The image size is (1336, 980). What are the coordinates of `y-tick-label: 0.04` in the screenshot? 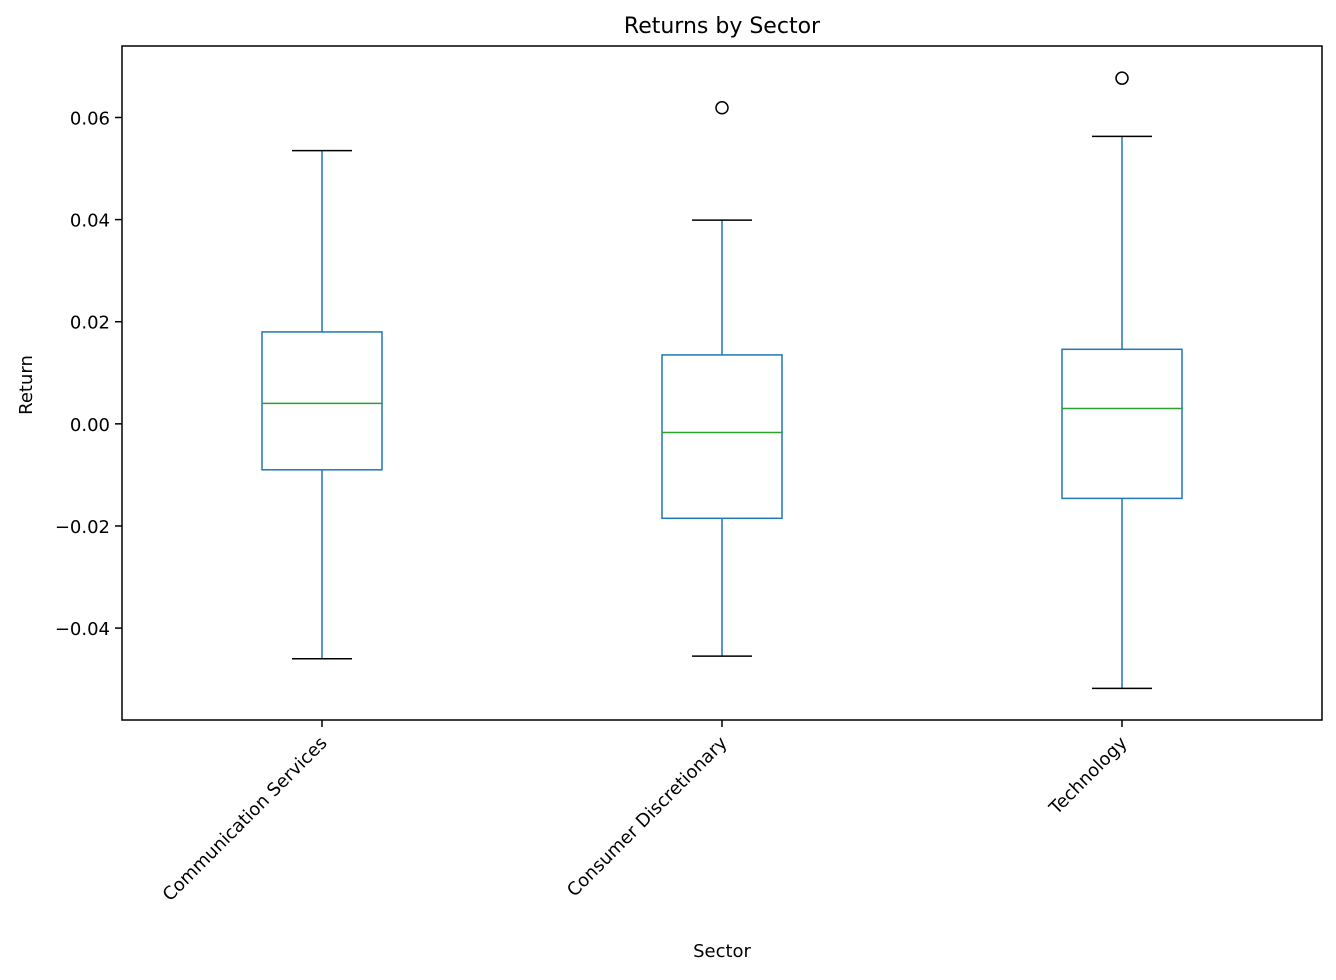 It's located at (90, 221).